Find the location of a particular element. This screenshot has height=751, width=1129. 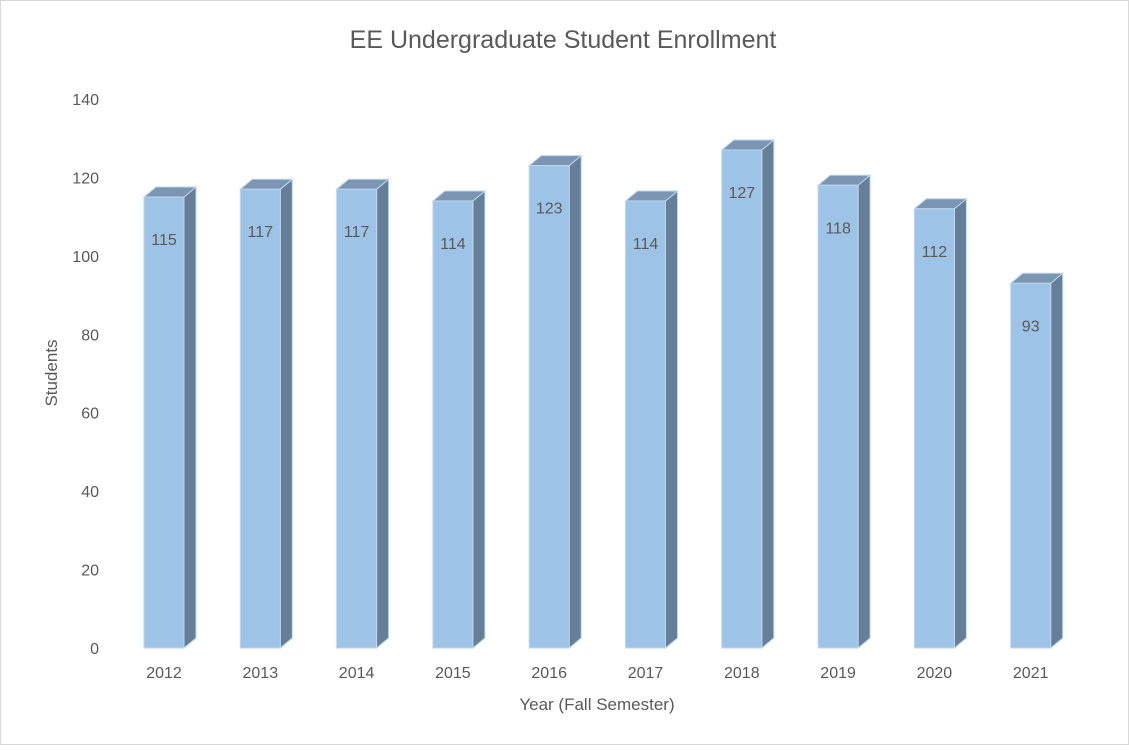

x-tick-label: 2020 is located at coordinates (935, 673).